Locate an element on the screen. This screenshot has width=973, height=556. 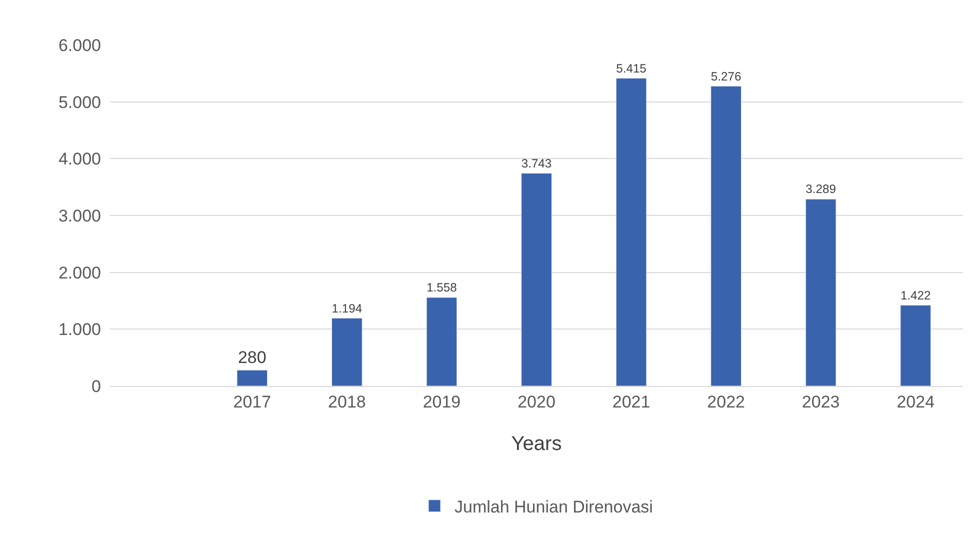
data-label: 3.289 is located at coordinates (821, 189).